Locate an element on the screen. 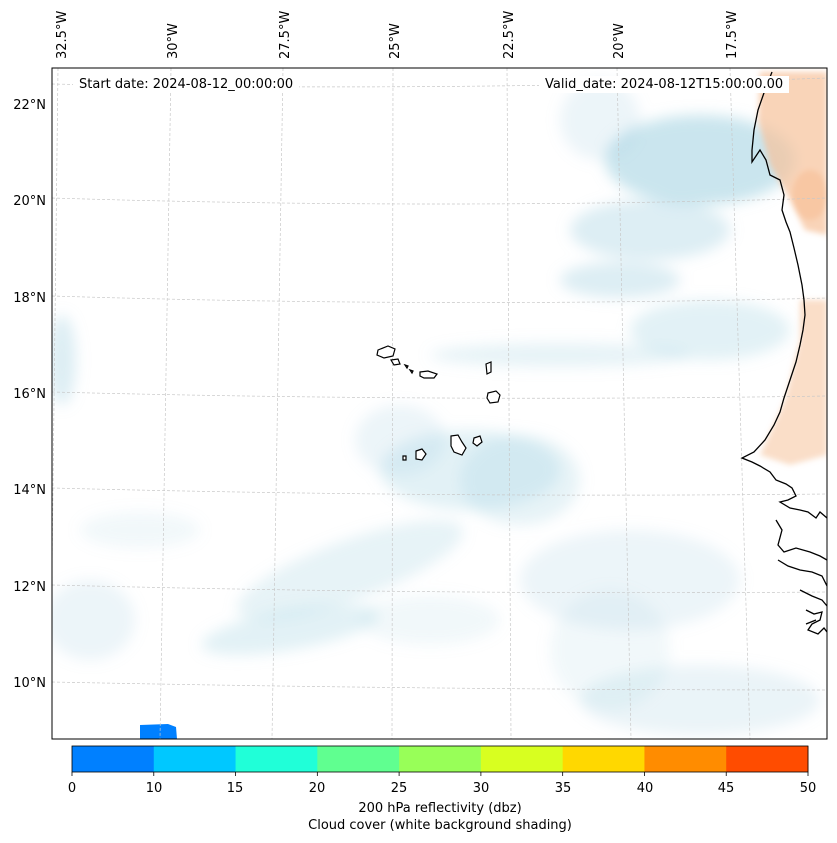 This screenshot has height=843, width=837. latitude-label: 18°N is located at coordinates (29, 298).